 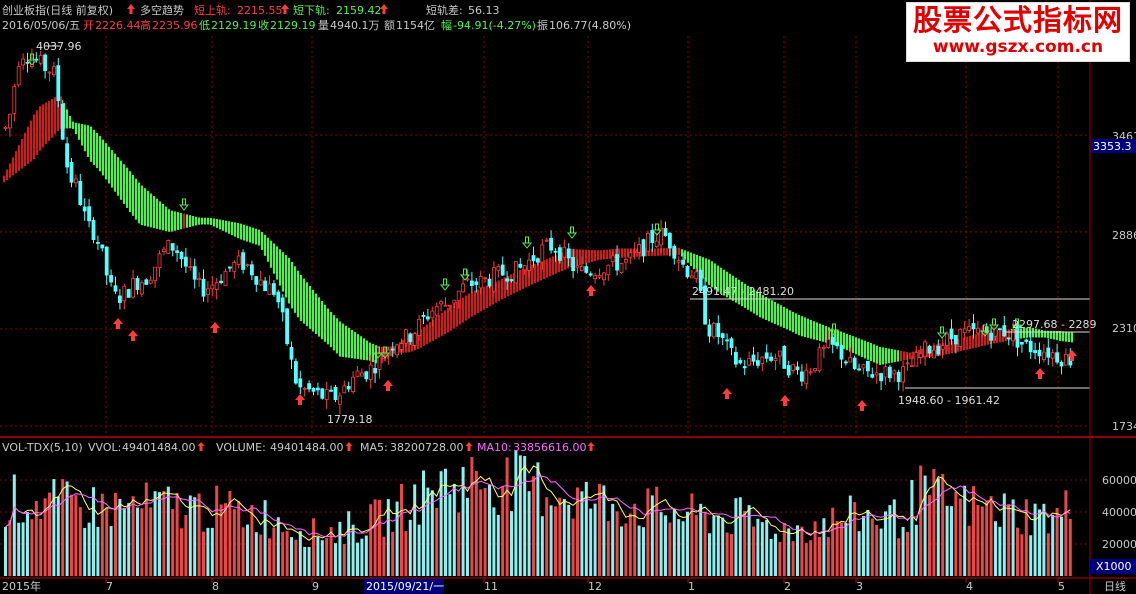 I want to click on cursor-date-label: 2015/09/21/一, so click(x=405, y=586).